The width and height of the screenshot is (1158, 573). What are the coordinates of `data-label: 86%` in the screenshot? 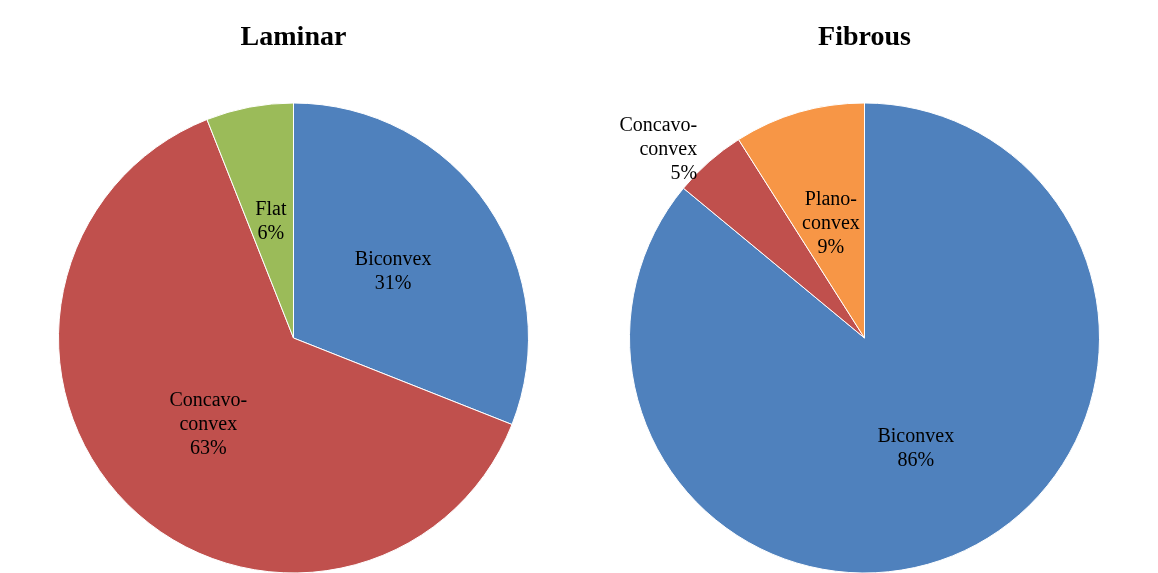 It's located at (916, 459).